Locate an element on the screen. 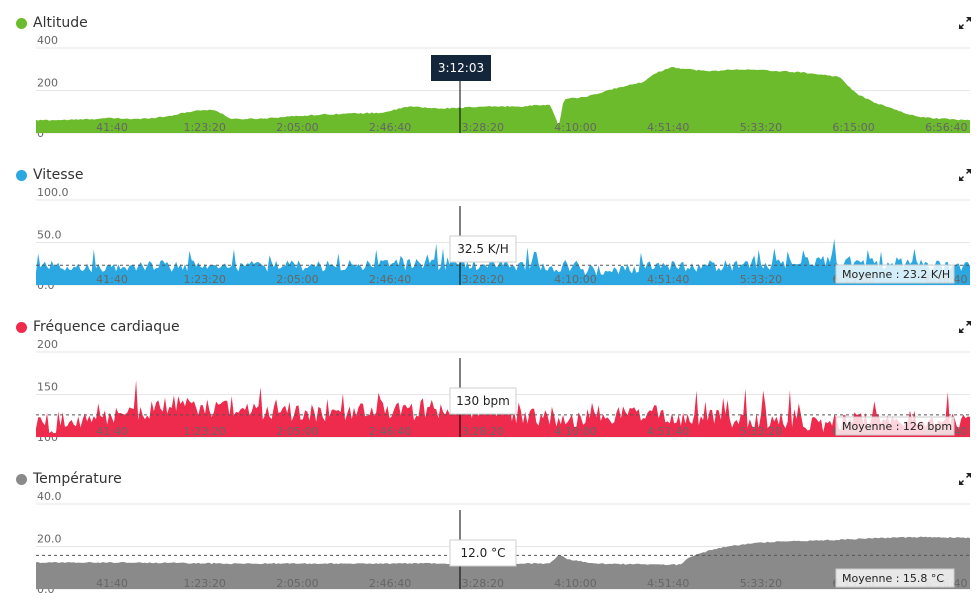  cursor-tooltip-label: 12.0 °C is located at coordinates (483, 553).